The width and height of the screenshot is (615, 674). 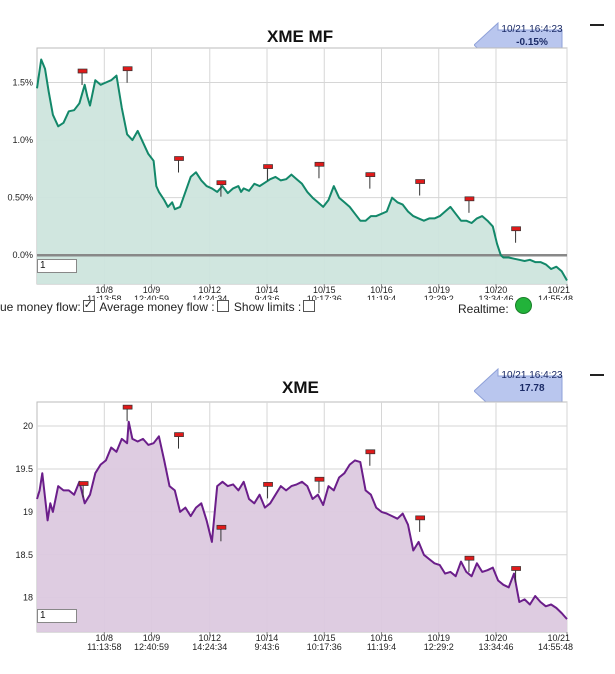 I want to click on chart-title-mf: XME MF, so click(x=300, y=36).